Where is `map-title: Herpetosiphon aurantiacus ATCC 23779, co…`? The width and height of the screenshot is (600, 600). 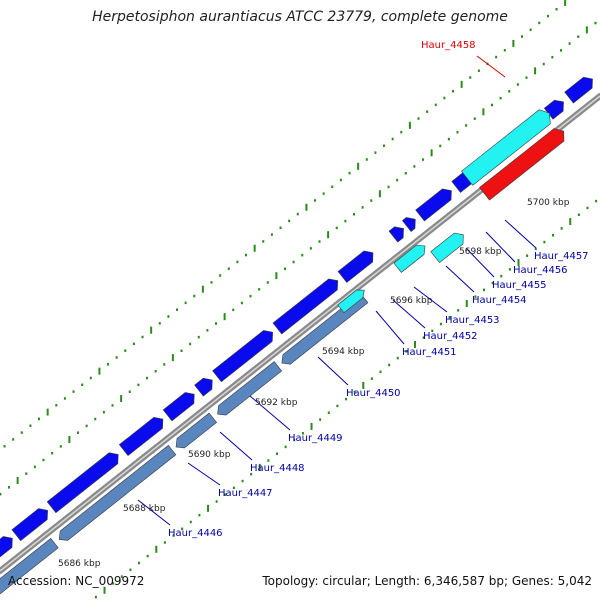
map-title: Herpetosiphon aurantiacus ATCC 23779, co… is located at coordinates (300, 17).